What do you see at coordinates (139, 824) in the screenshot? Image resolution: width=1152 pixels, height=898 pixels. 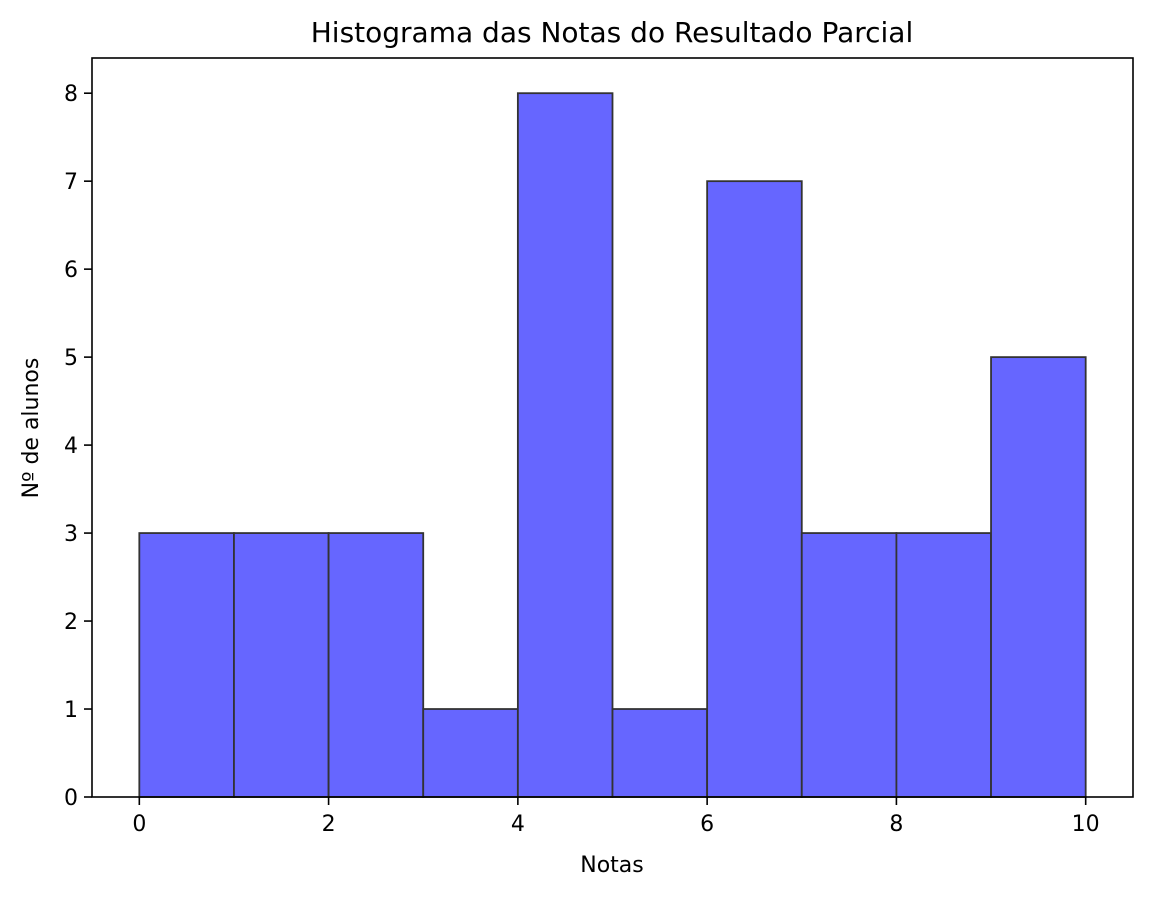 I see `x-tick-label-0: 0` at bounding box center [139, 824].